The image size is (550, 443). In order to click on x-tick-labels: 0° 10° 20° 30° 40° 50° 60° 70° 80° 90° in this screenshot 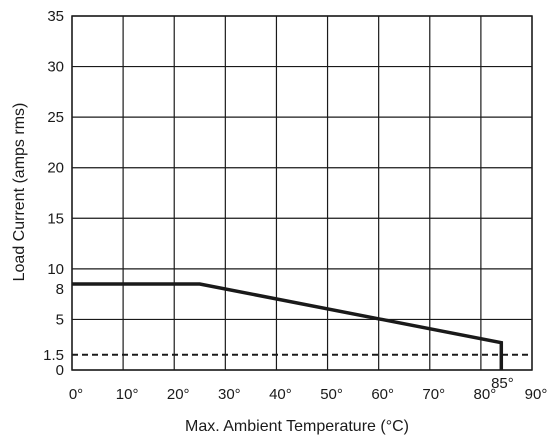, I will do `click(308, 394)`.